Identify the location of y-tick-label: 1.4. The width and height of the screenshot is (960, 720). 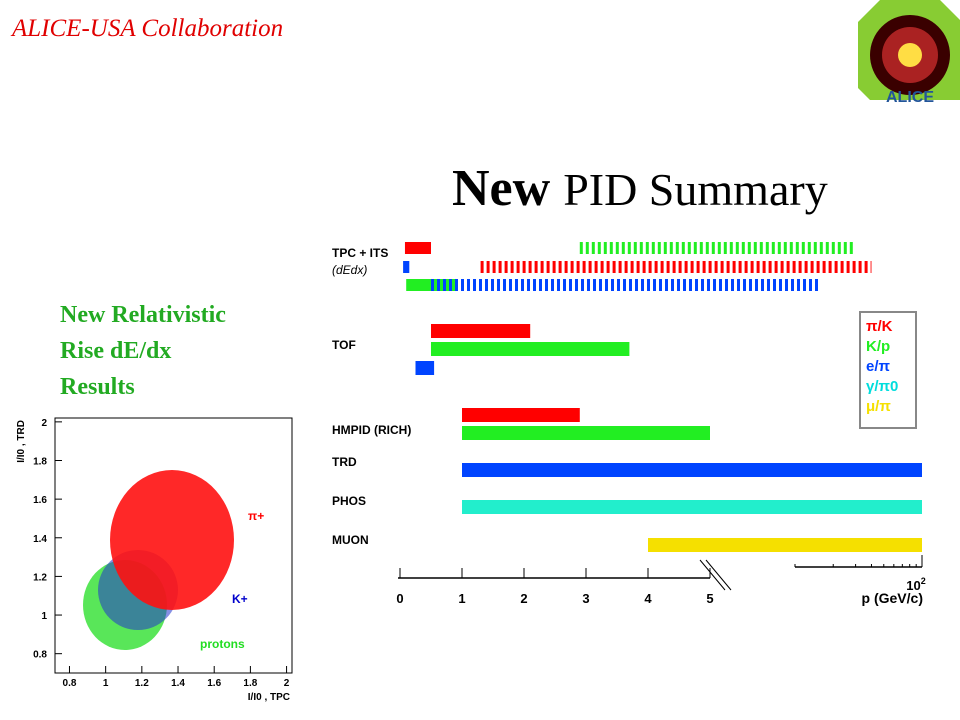
(40, 539).